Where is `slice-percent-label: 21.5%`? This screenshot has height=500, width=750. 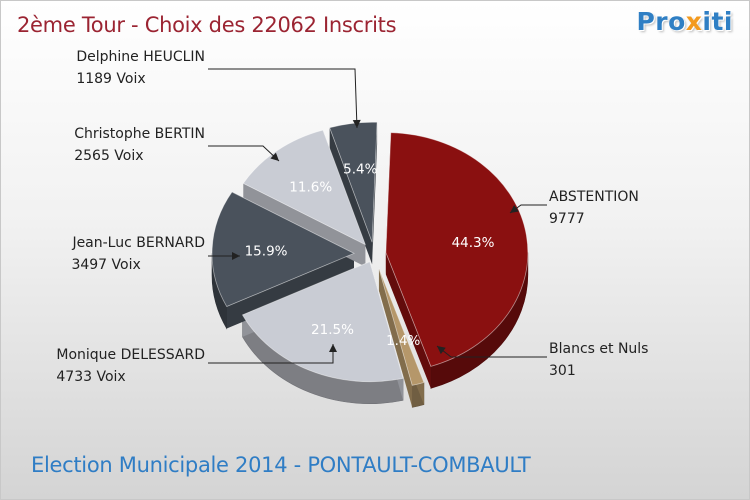 slice-percent-label: 21.5% is located at coordinates (332, 330).